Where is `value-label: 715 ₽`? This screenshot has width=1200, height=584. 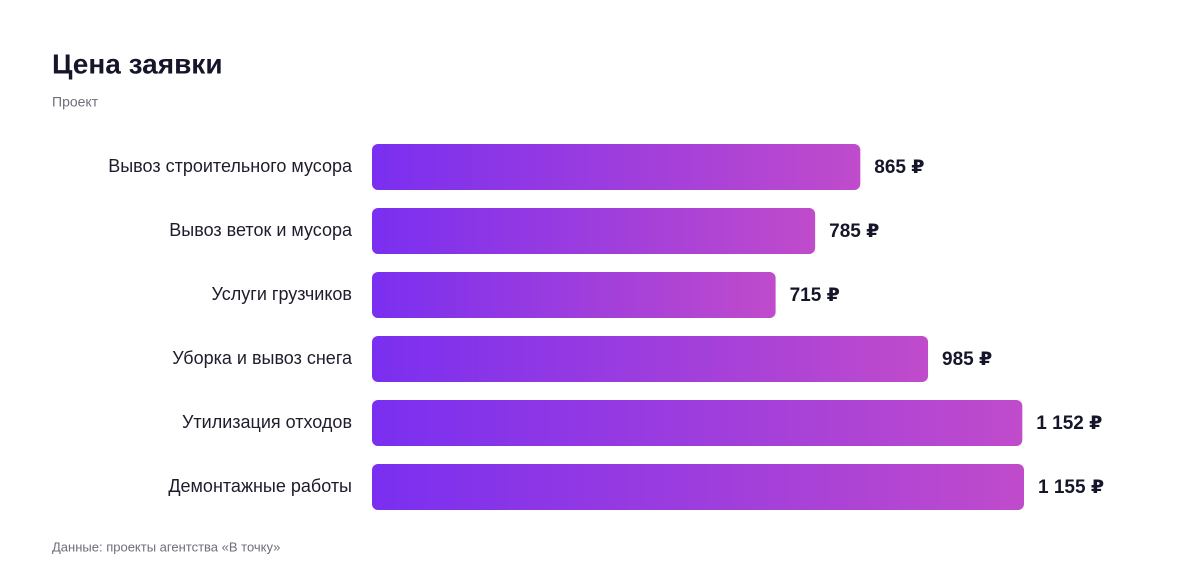 value-label: 715 ₽ is located at coordinates (815, 295).